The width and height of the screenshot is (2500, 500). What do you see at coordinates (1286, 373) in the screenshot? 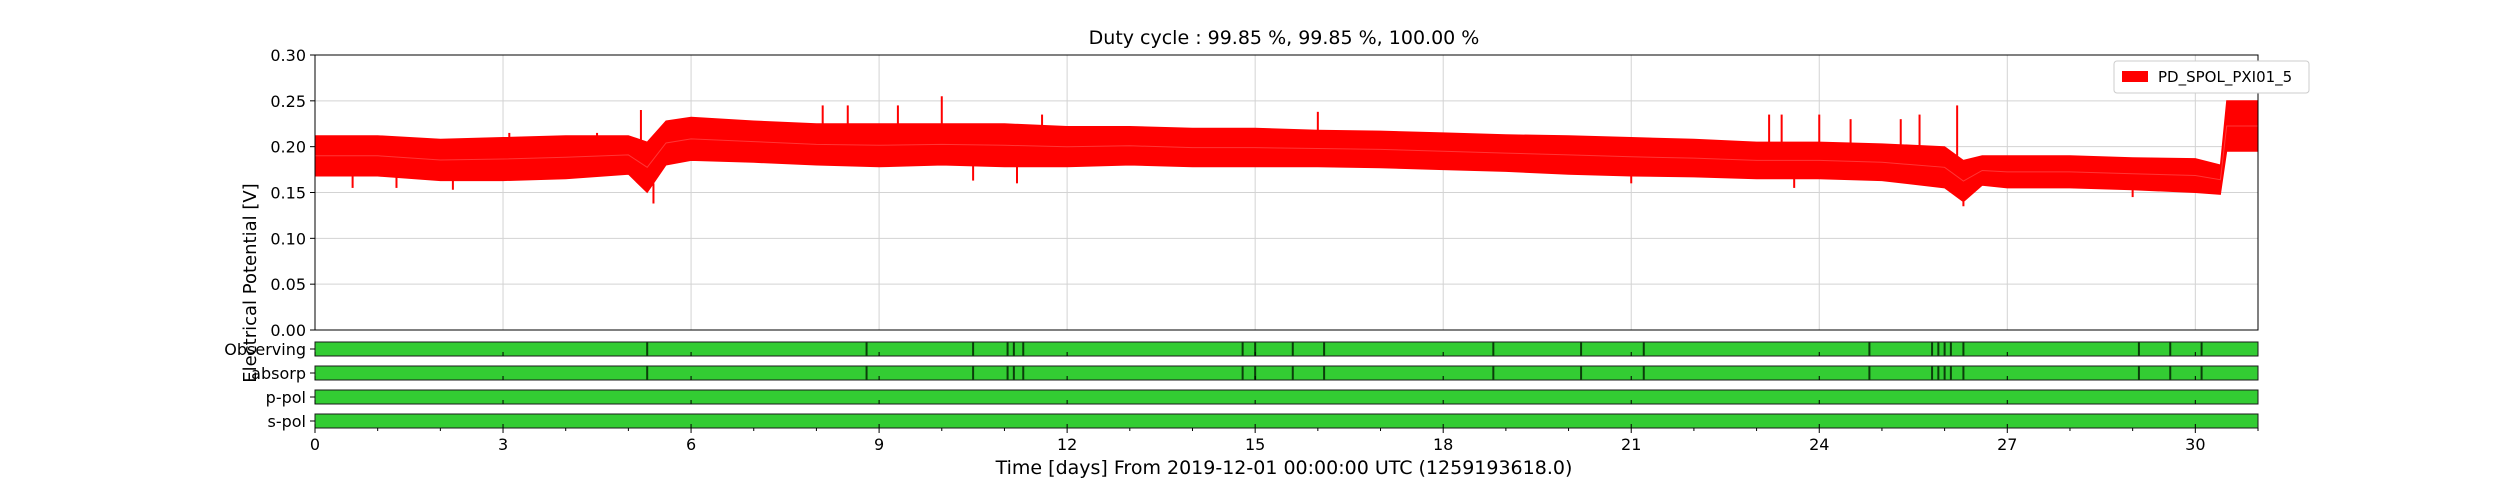
I see `segment-bar-absorp` at bounding box center [1286, 373].